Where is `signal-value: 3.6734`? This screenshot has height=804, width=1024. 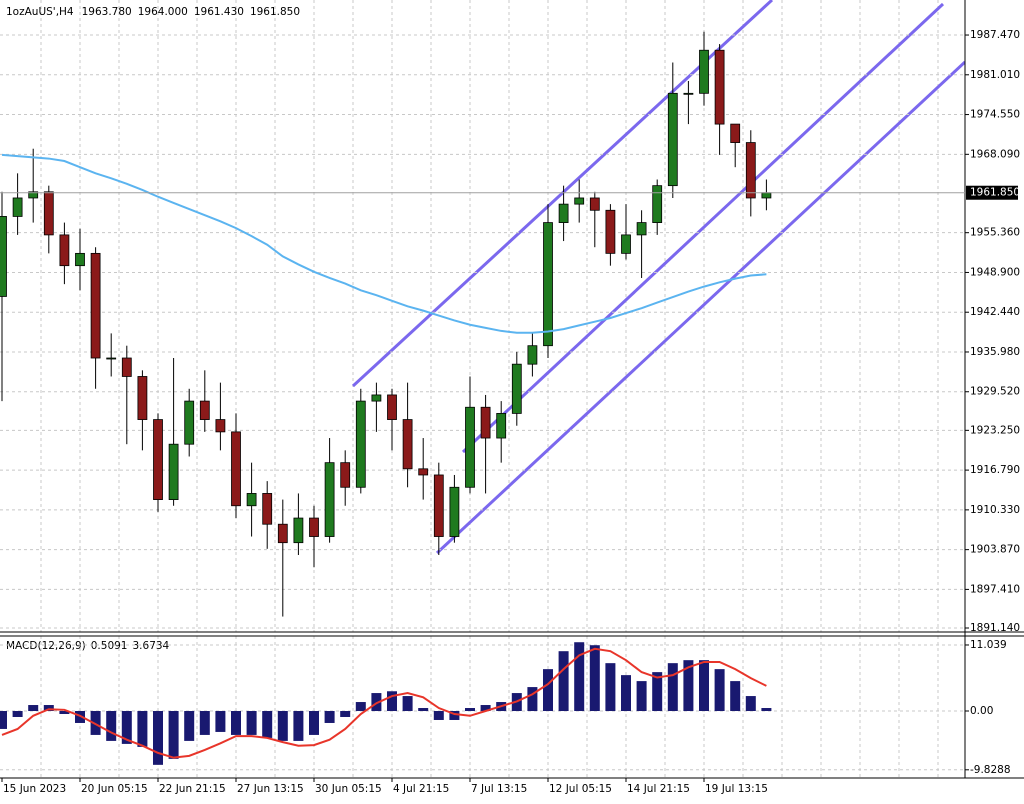
signal-value: 3.6734 is located at coordinates (151, 646).